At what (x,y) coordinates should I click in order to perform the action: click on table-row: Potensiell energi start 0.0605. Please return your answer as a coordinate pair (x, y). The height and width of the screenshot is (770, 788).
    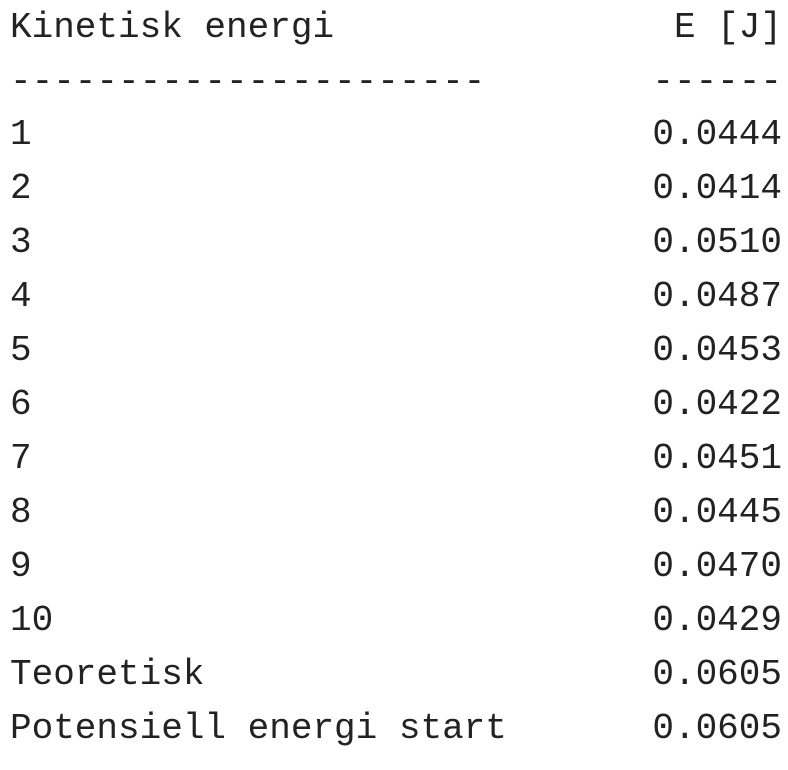
    Looking at the image, I should click on (396, 729).